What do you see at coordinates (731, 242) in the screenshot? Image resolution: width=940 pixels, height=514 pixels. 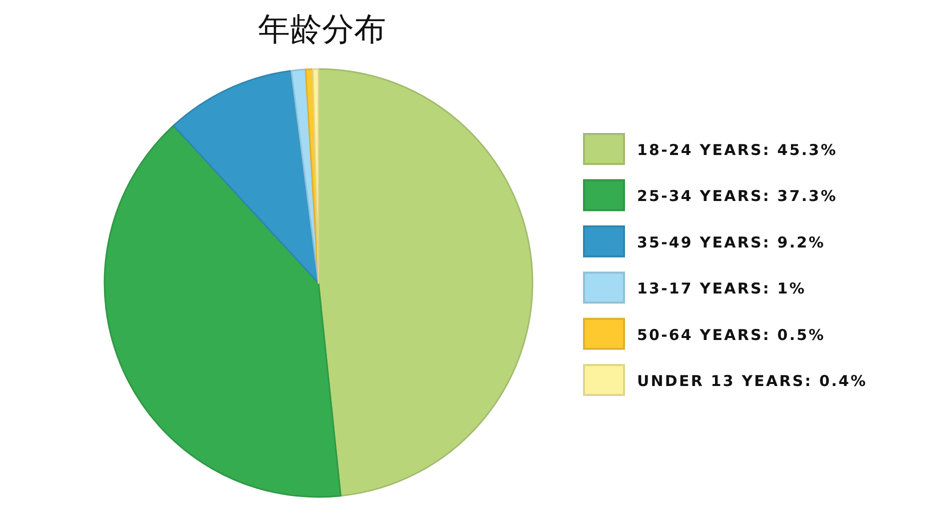 I see `legend-label: 35-49 YEARS: 9.2%` at bounding box center [731, 242].